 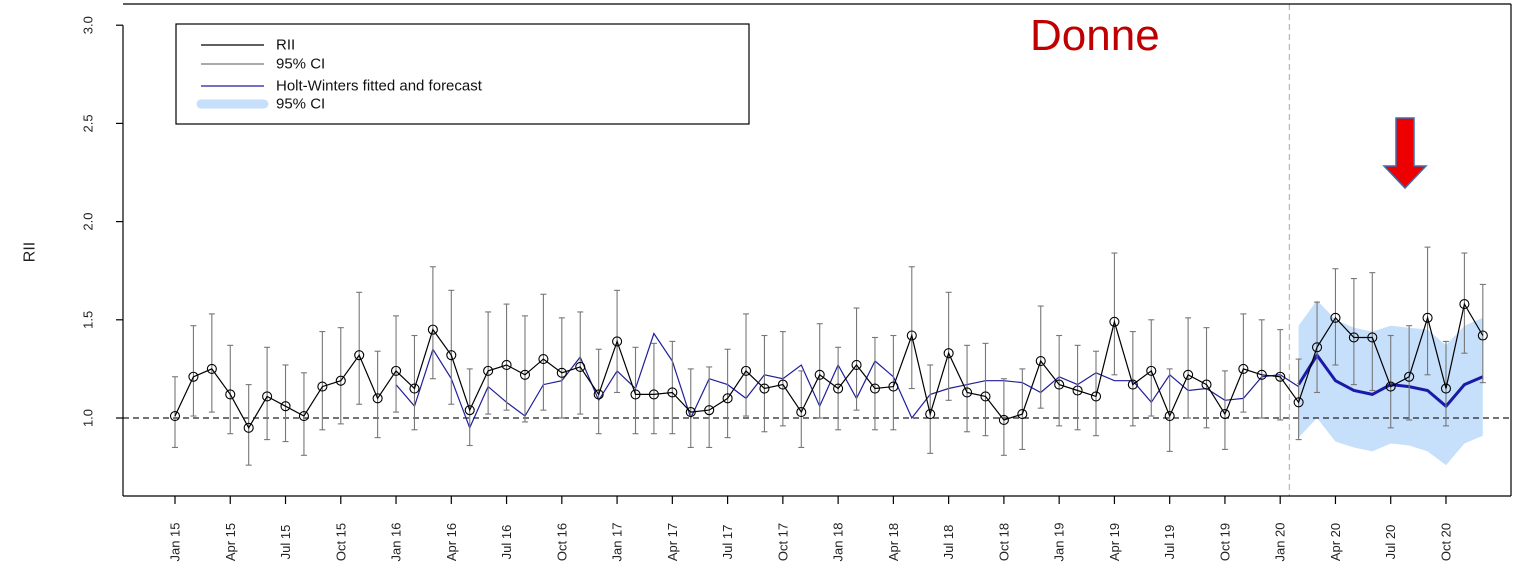 I want to click on x-tick-label: Oct 19, so click(x=1224, y=542).